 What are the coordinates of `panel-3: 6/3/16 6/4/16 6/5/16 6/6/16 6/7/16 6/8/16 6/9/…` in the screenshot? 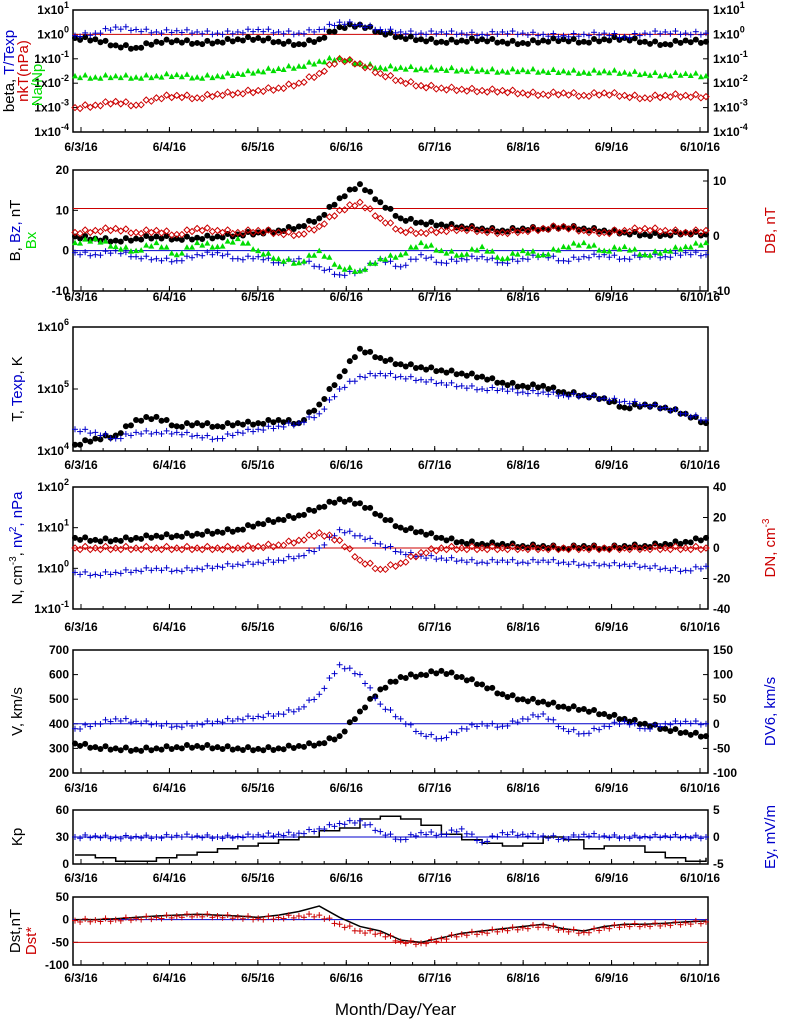 It's located at (364, 394).